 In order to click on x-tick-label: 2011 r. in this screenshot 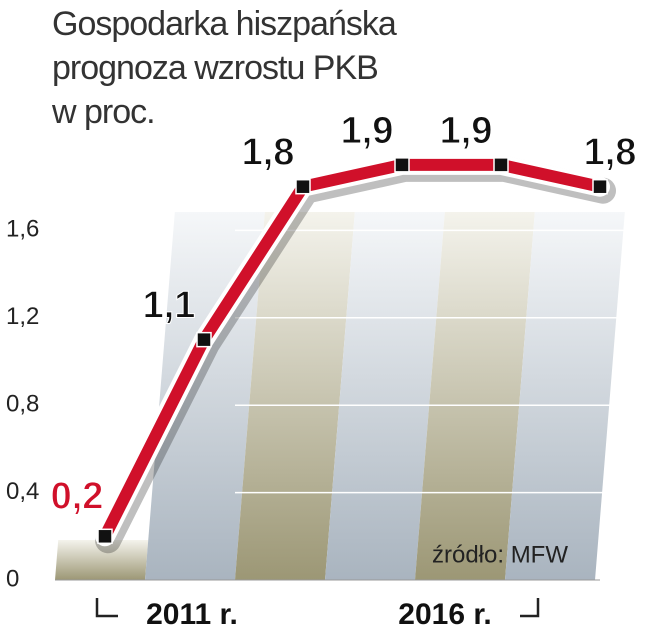, I will do `click(192, 614)`.